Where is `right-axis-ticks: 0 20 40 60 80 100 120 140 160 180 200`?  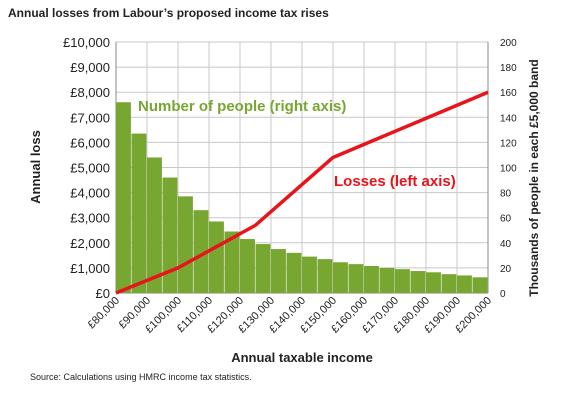 right-axis-ticks: 0 20 40 60 80 100 120 140 160 180 200 is located at coordinates (508, 169).